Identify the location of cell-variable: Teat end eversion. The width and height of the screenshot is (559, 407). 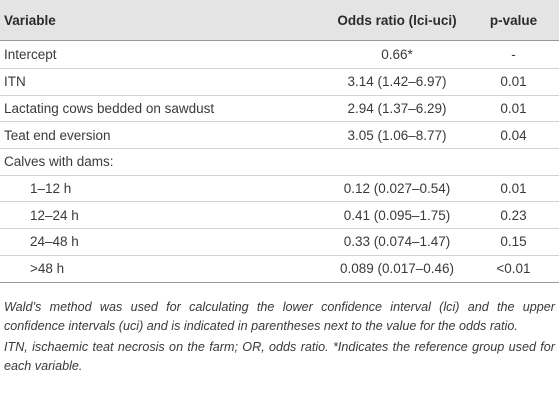
(129, 135).